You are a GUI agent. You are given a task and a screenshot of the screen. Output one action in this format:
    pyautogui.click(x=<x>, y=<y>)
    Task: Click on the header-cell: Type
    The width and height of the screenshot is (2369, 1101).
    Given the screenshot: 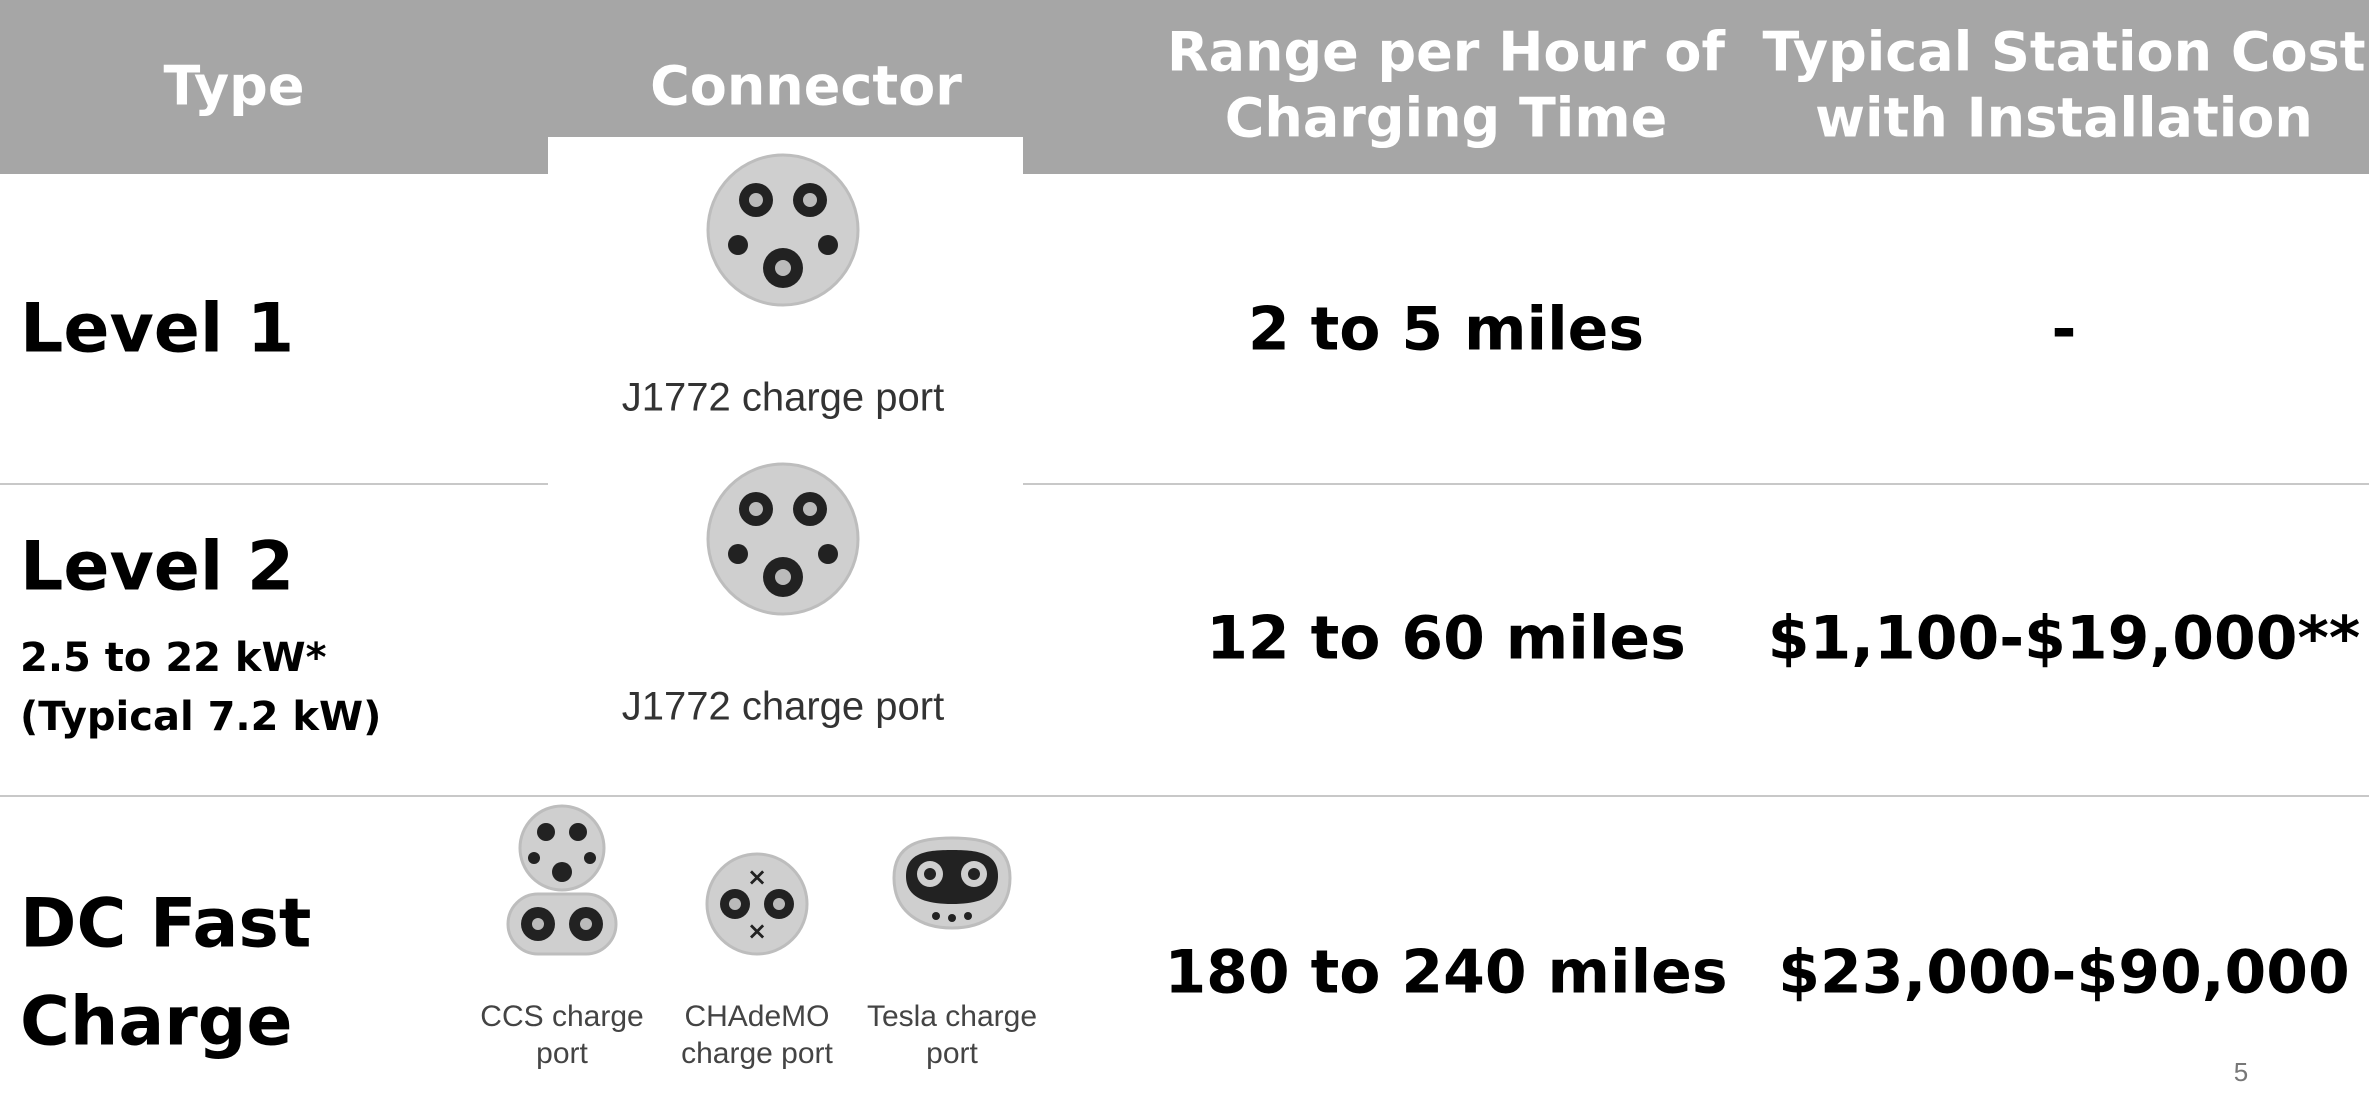 What is the action you would take?
    pyautogui.click(x=234, y=86)
    